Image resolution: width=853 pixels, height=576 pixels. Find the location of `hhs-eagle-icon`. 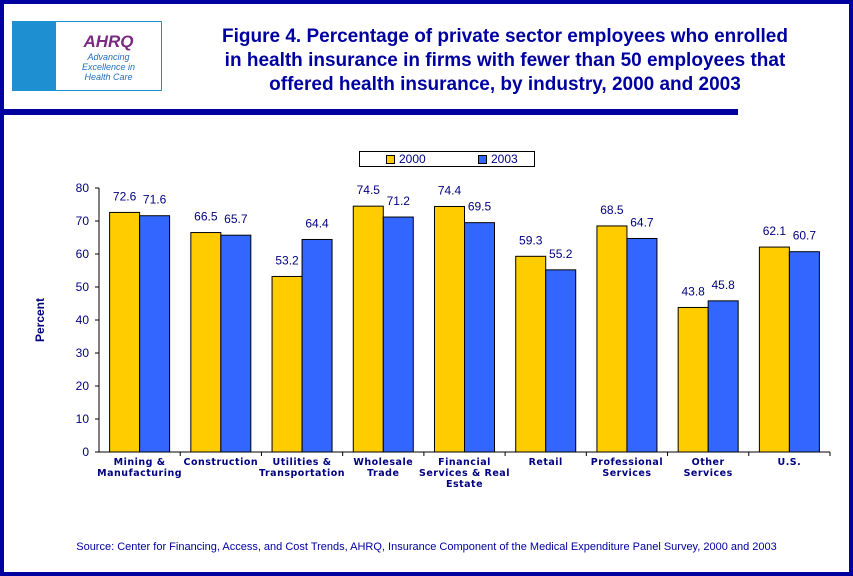

hhs-eagle-icon is located at coordinates (33, 56).